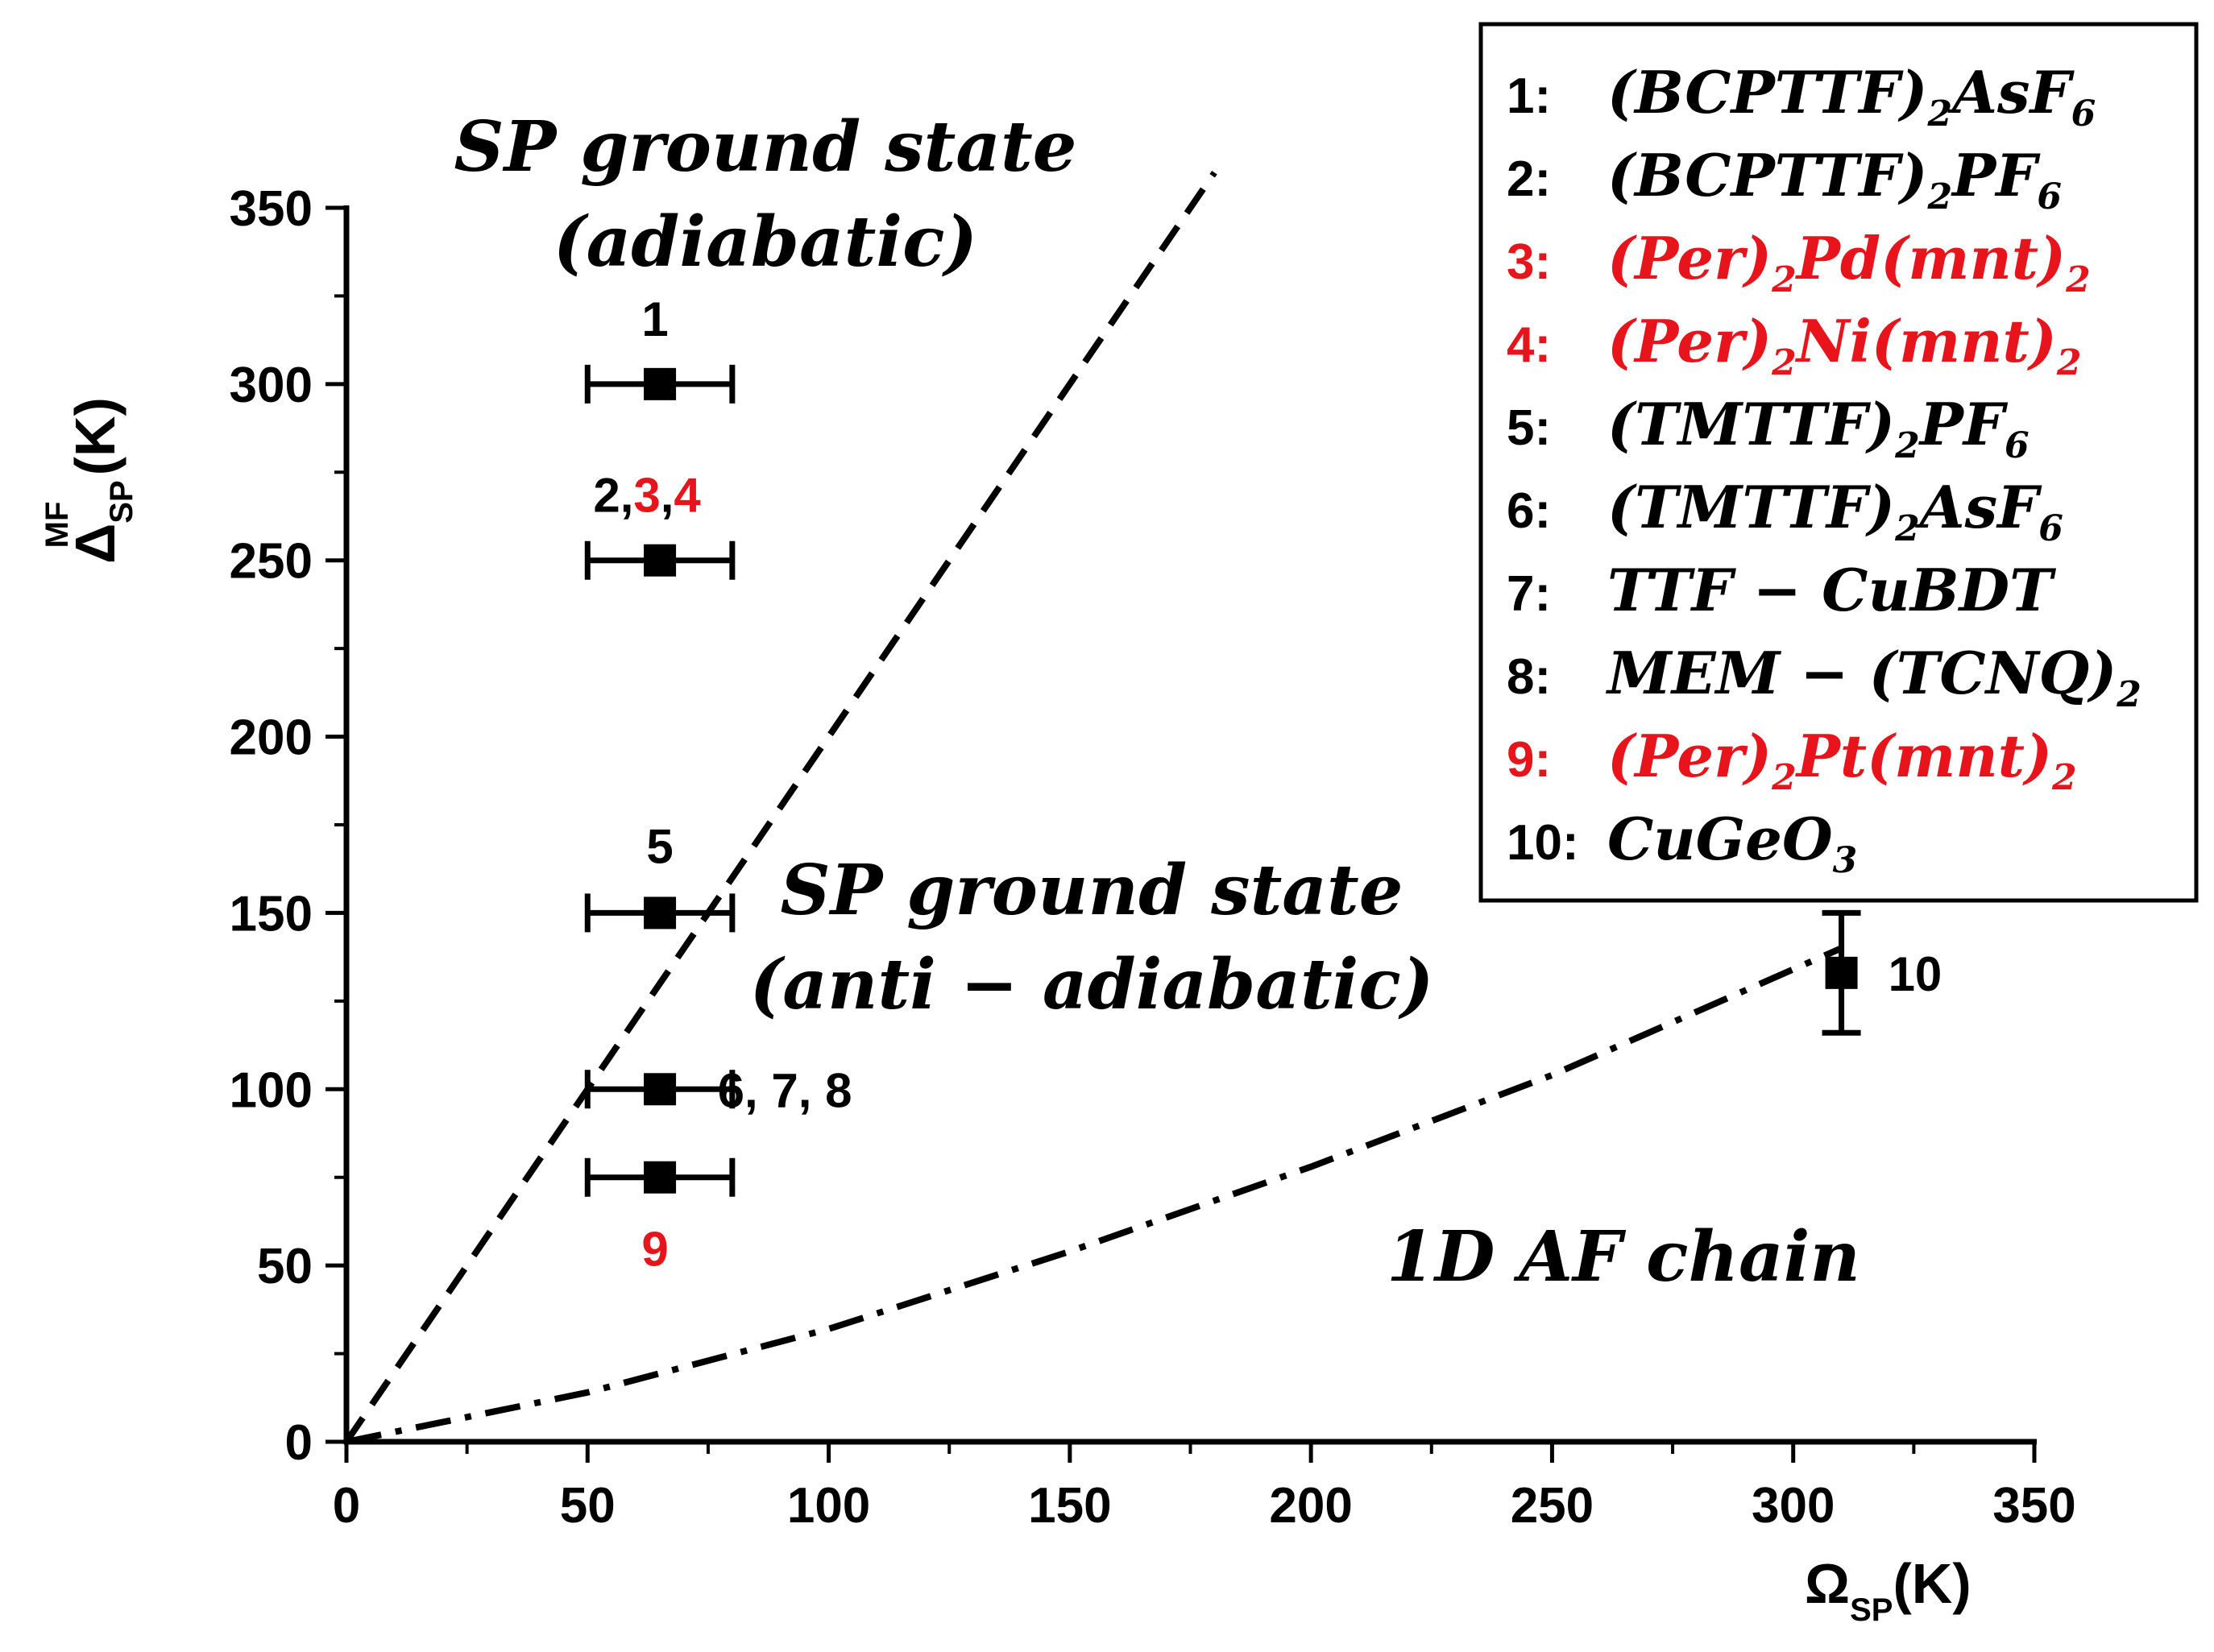 This screenshot has width=2214, height=1652. I want to click on y-tick-label: 250, so click(271, 562).